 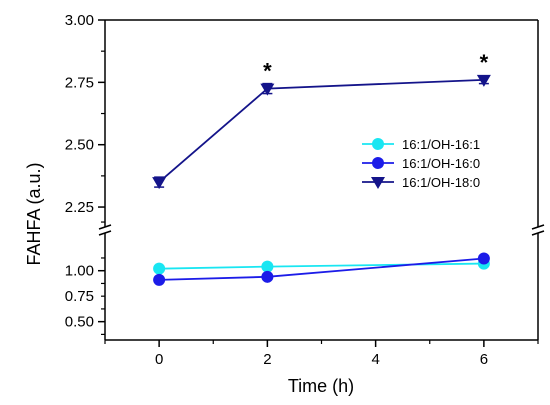 What do you see at coordinates (79, 271) in the screenshot?
I see `y-tick-label: 1.00` at bounding box center [79, 271].